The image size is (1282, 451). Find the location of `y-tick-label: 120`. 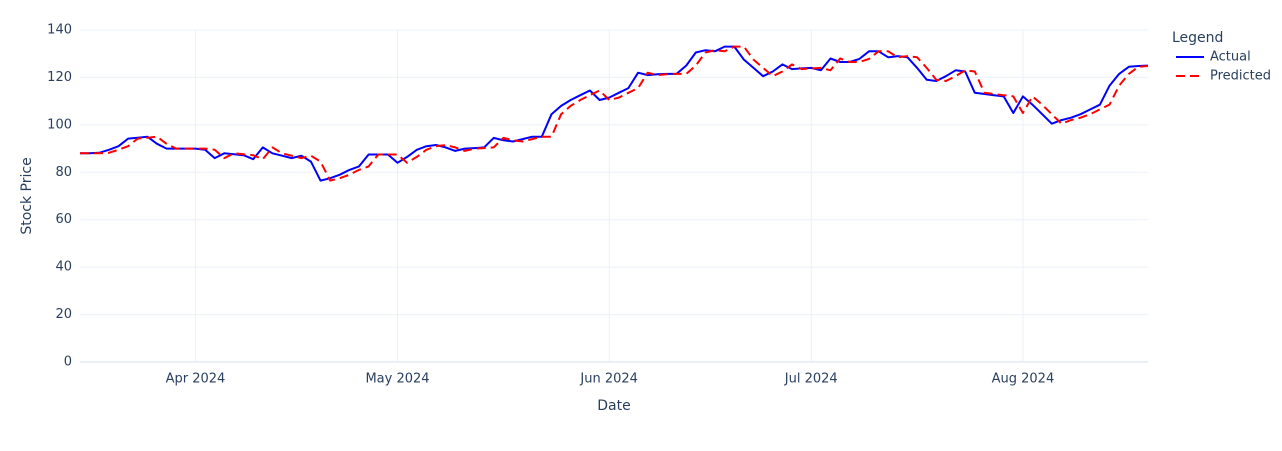

y-tick-label: 120 is located at coordinates (59, 77).